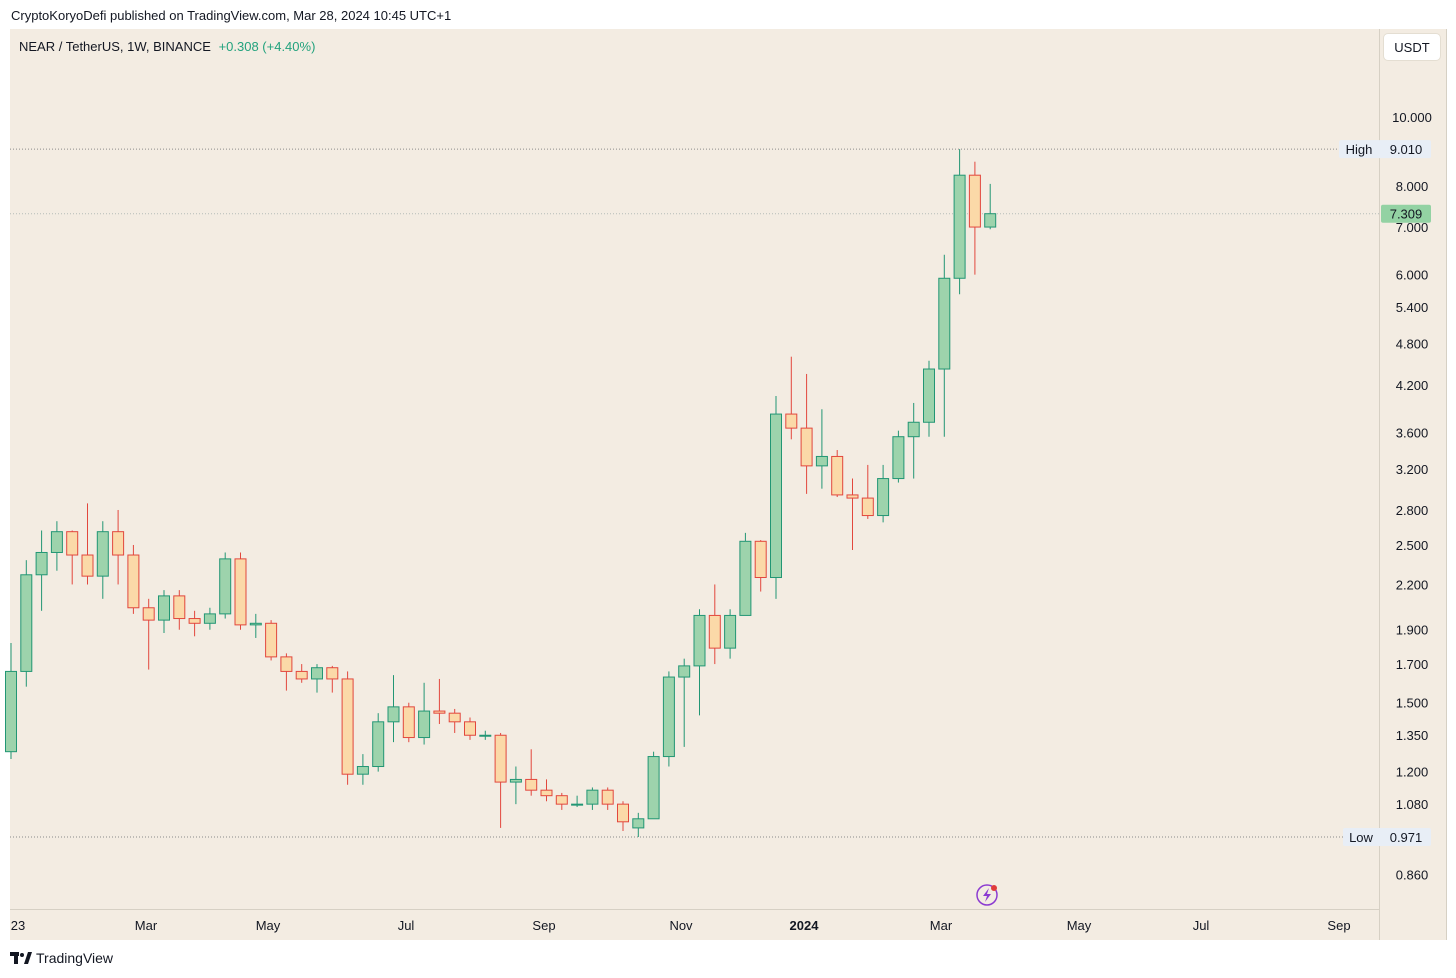  What do you see at coordinates (1412, 307) in the screenshot?
I see `y-tick-label: 5.400` at bounding box center [1412, 307].